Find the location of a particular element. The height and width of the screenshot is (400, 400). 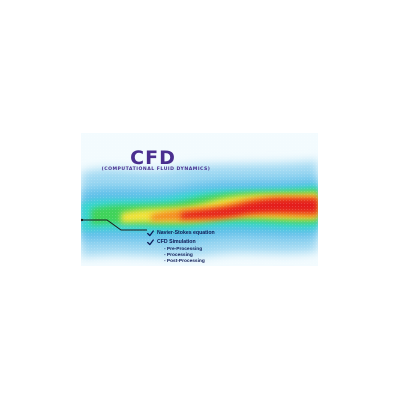

checklist-item-cfd-simulation: CFD Simulation is located at coordinates (171, 242).